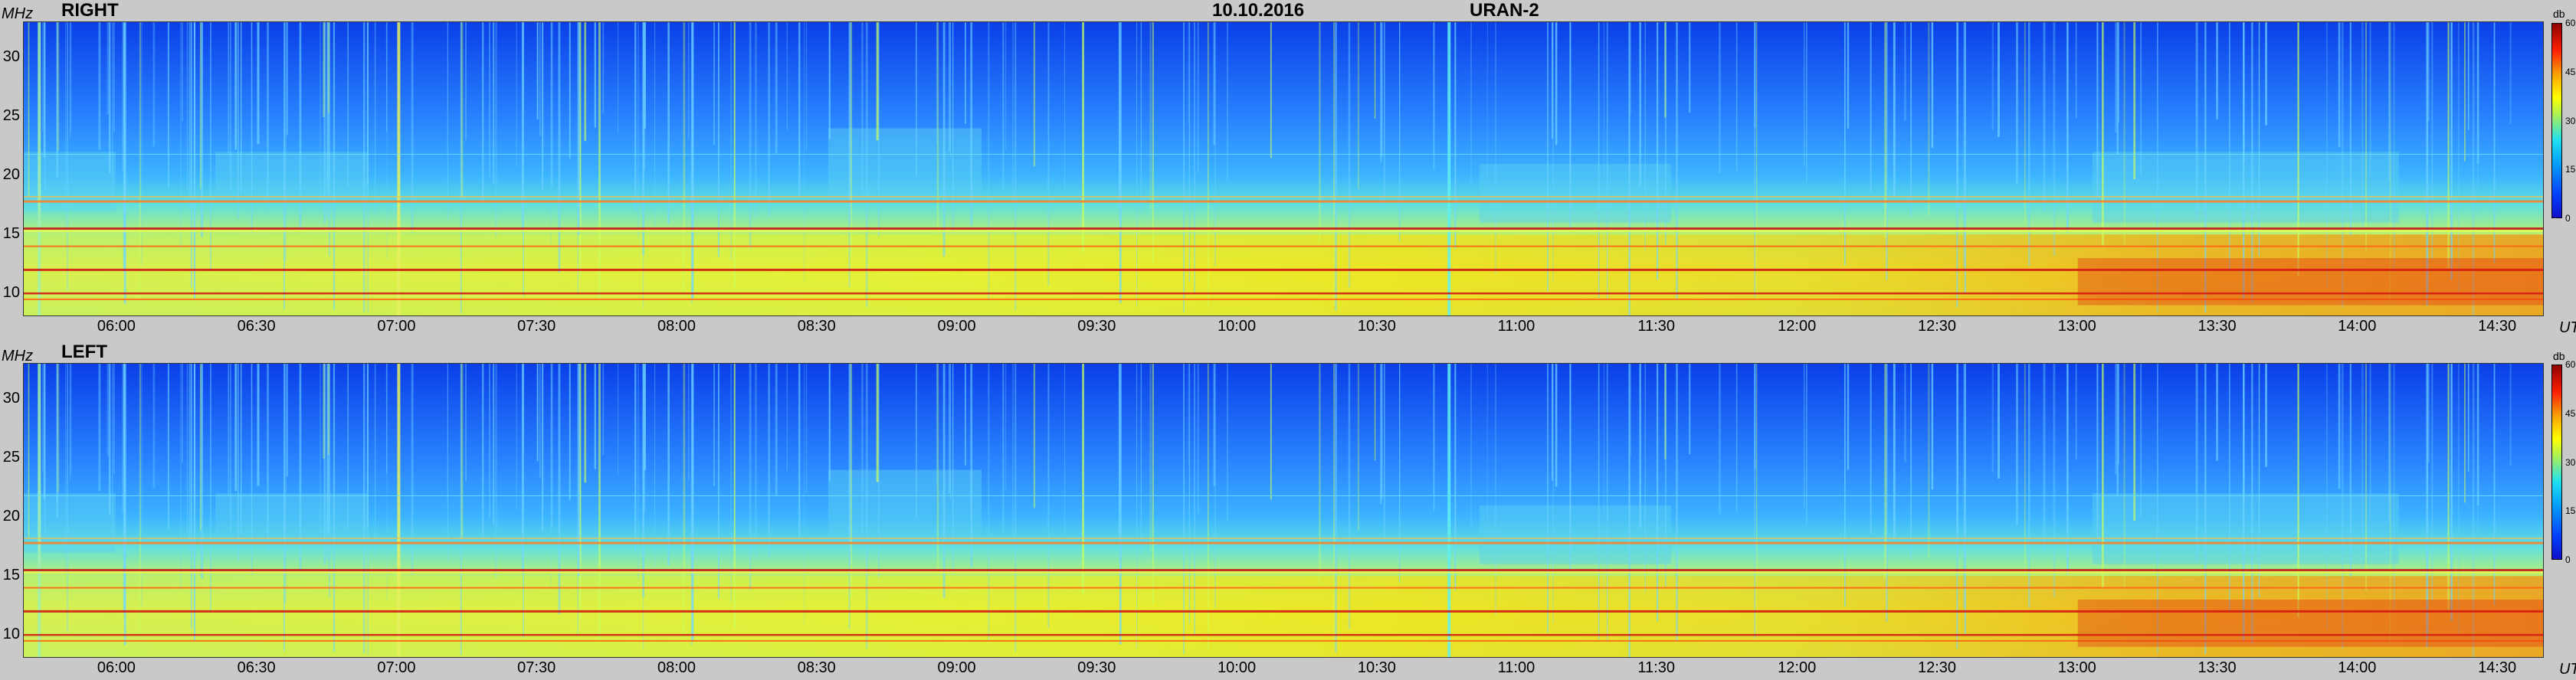 The width and height of the screenshot is (2576, 680). I want to click on x-tick-label: 12:00, so click(1798, 326).